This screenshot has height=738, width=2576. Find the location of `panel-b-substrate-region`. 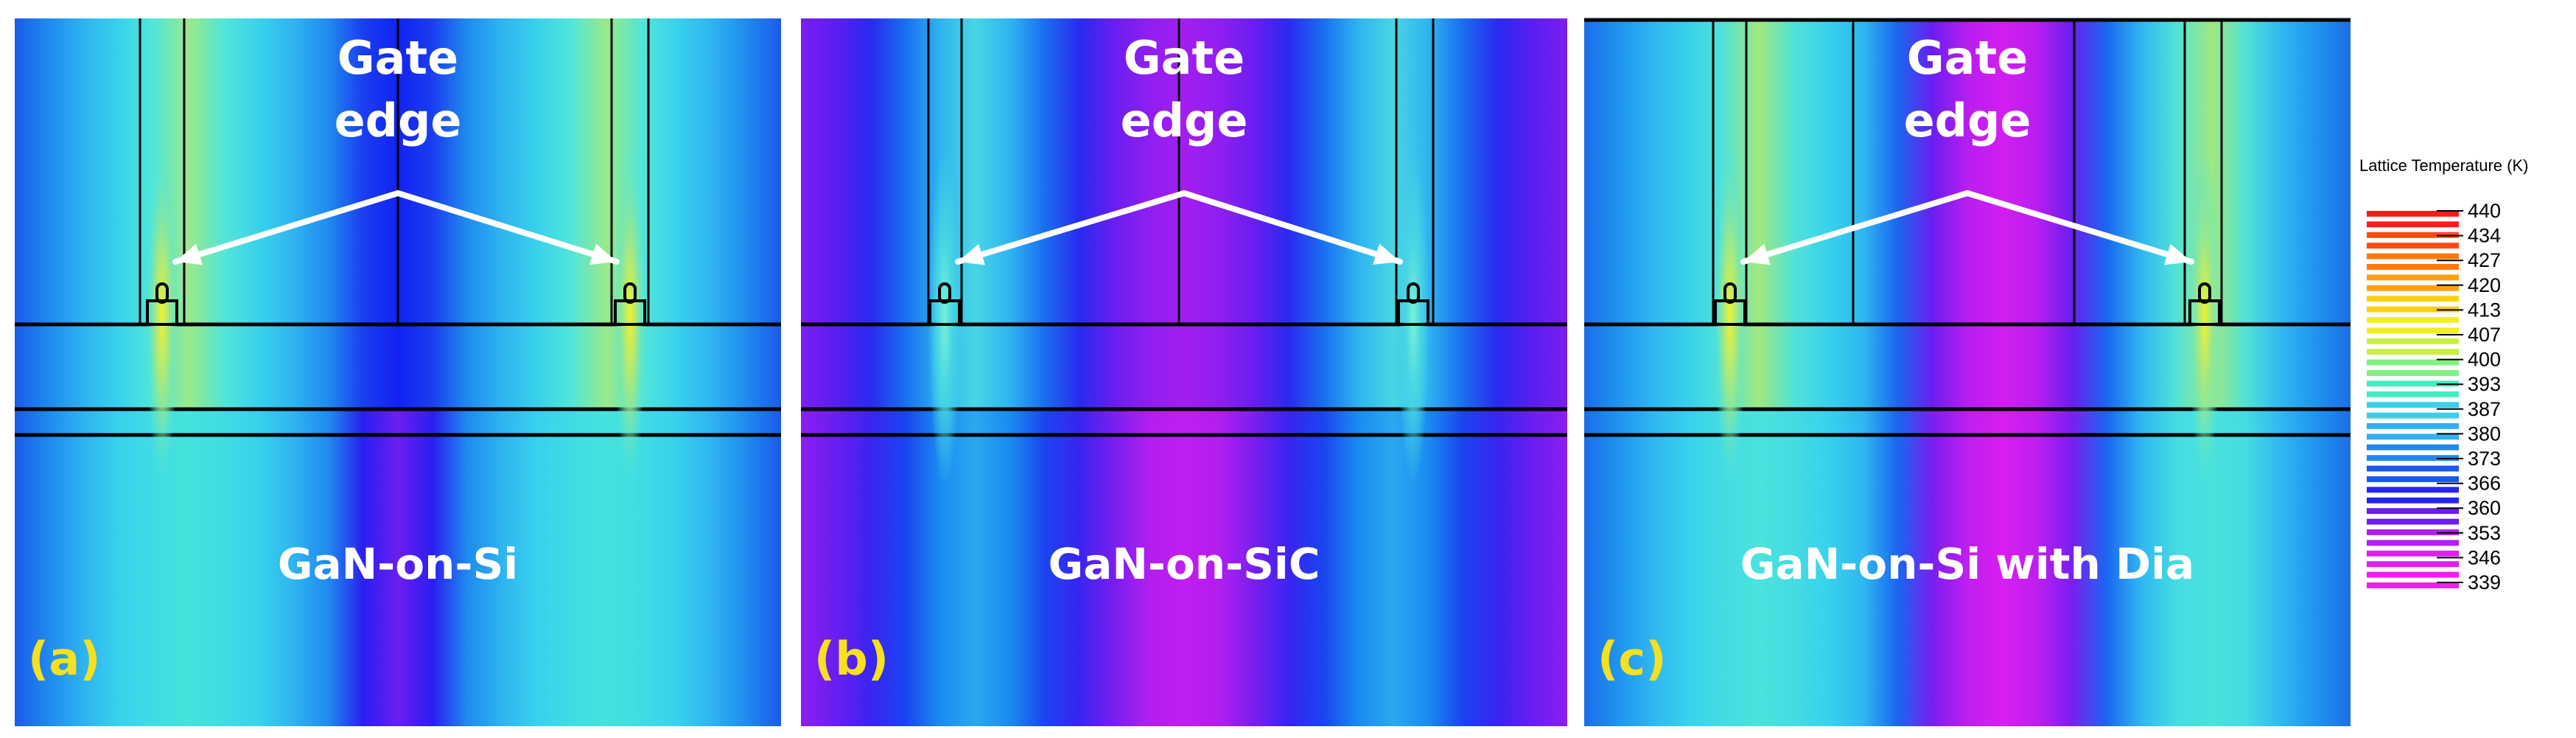

panel-b-substrate-region is located at coordinates (1184, 567).